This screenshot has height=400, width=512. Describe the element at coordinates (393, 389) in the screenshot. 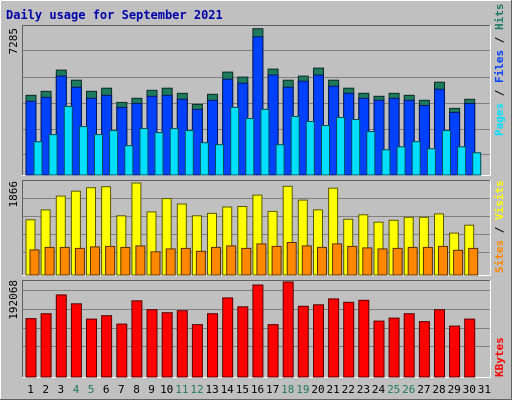

I see `day-label-25: 25` at that location.